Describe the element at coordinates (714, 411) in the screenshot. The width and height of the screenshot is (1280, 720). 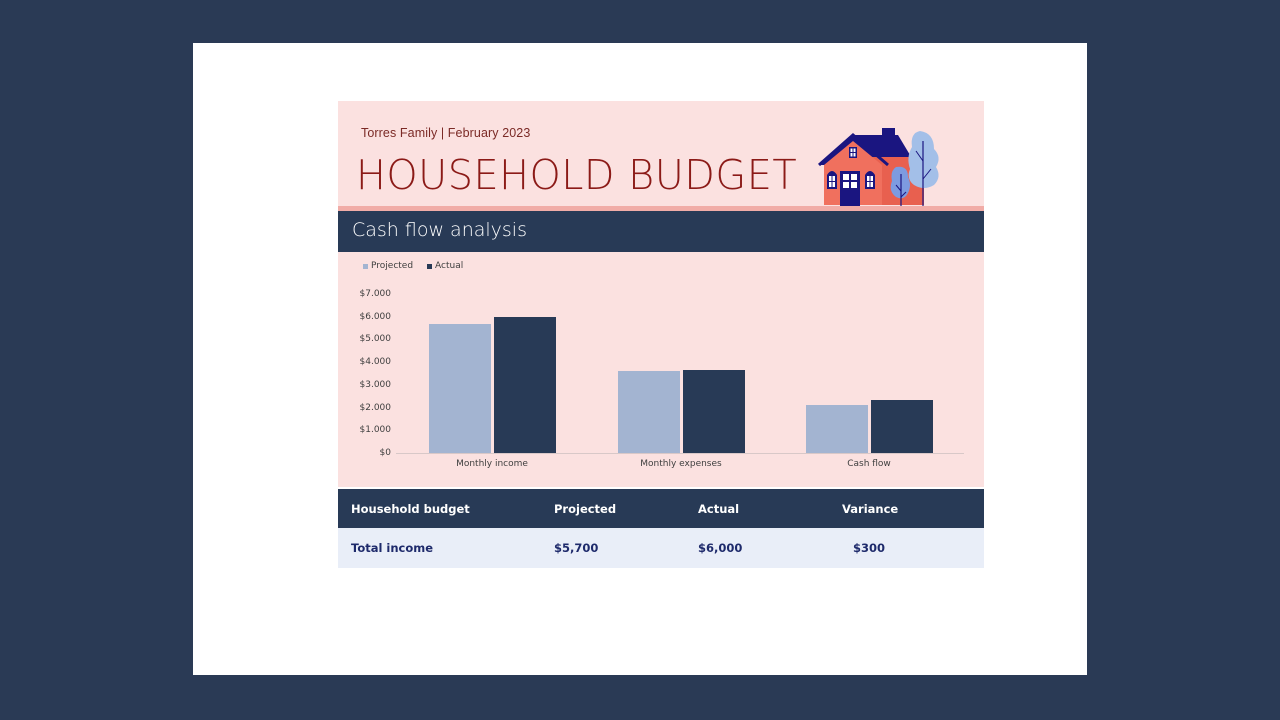
I see `bar-actual-monthly-expenses` at that location.